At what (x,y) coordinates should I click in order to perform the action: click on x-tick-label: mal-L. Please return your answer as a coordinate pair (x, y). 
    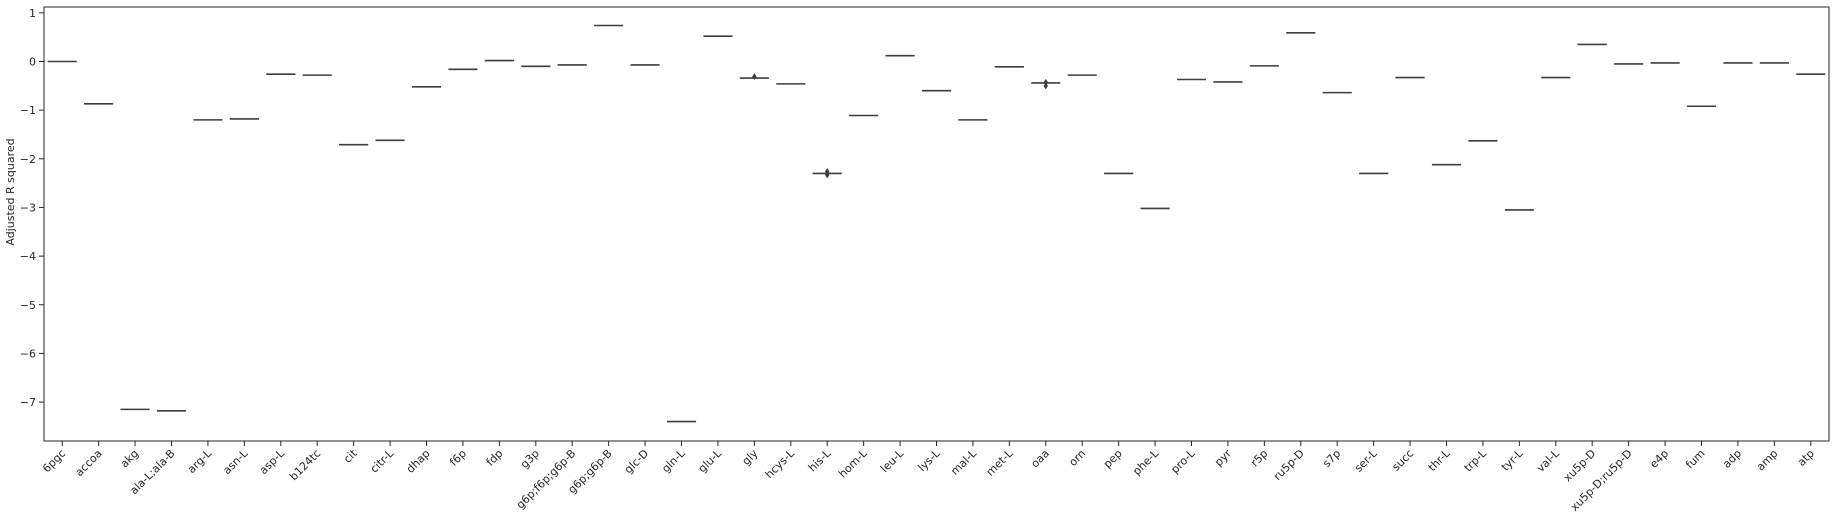
    Looking at the image, I should click on (963, 461).